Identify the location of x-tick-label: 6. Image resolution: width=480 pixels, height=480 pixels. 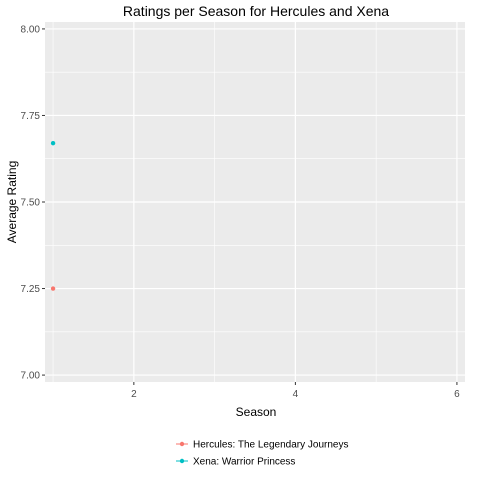
(457, 394).